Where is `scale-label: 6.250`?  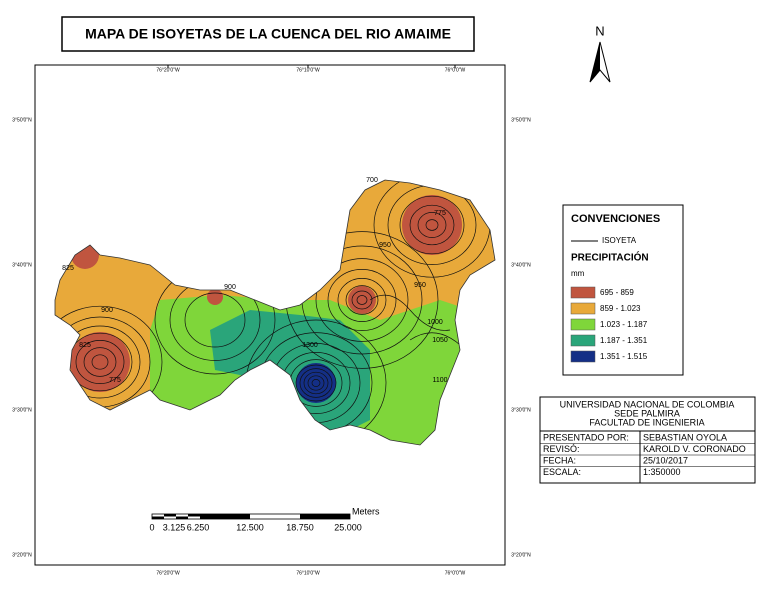 scale-label: 6.250 is located at coordinates (198, 527).